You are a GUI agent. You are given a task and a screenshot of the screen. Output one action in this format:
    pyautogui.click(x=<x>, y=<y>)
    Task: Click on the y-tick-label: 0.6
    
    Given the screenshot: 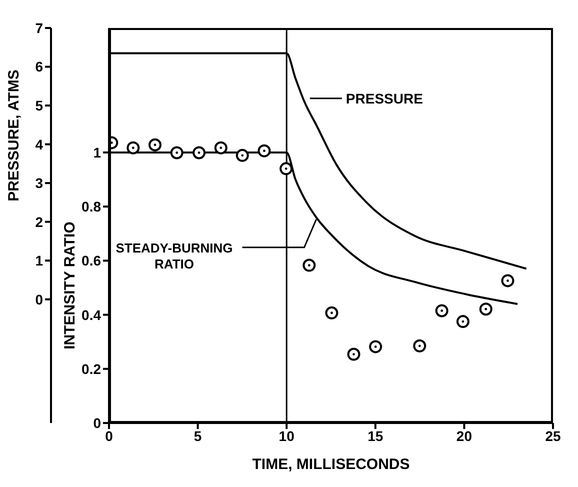 What is the action you would take?
    pyautogui.click(x=92, y=260)
    